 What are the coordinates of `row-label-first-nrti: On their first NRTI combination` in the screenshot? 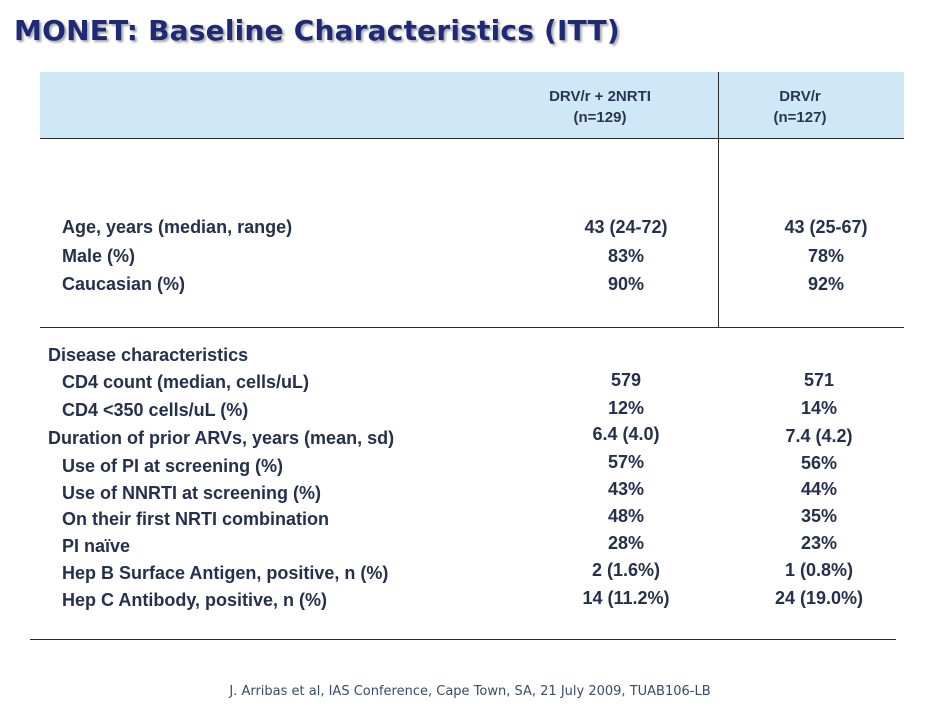 It's located at (196, 519).